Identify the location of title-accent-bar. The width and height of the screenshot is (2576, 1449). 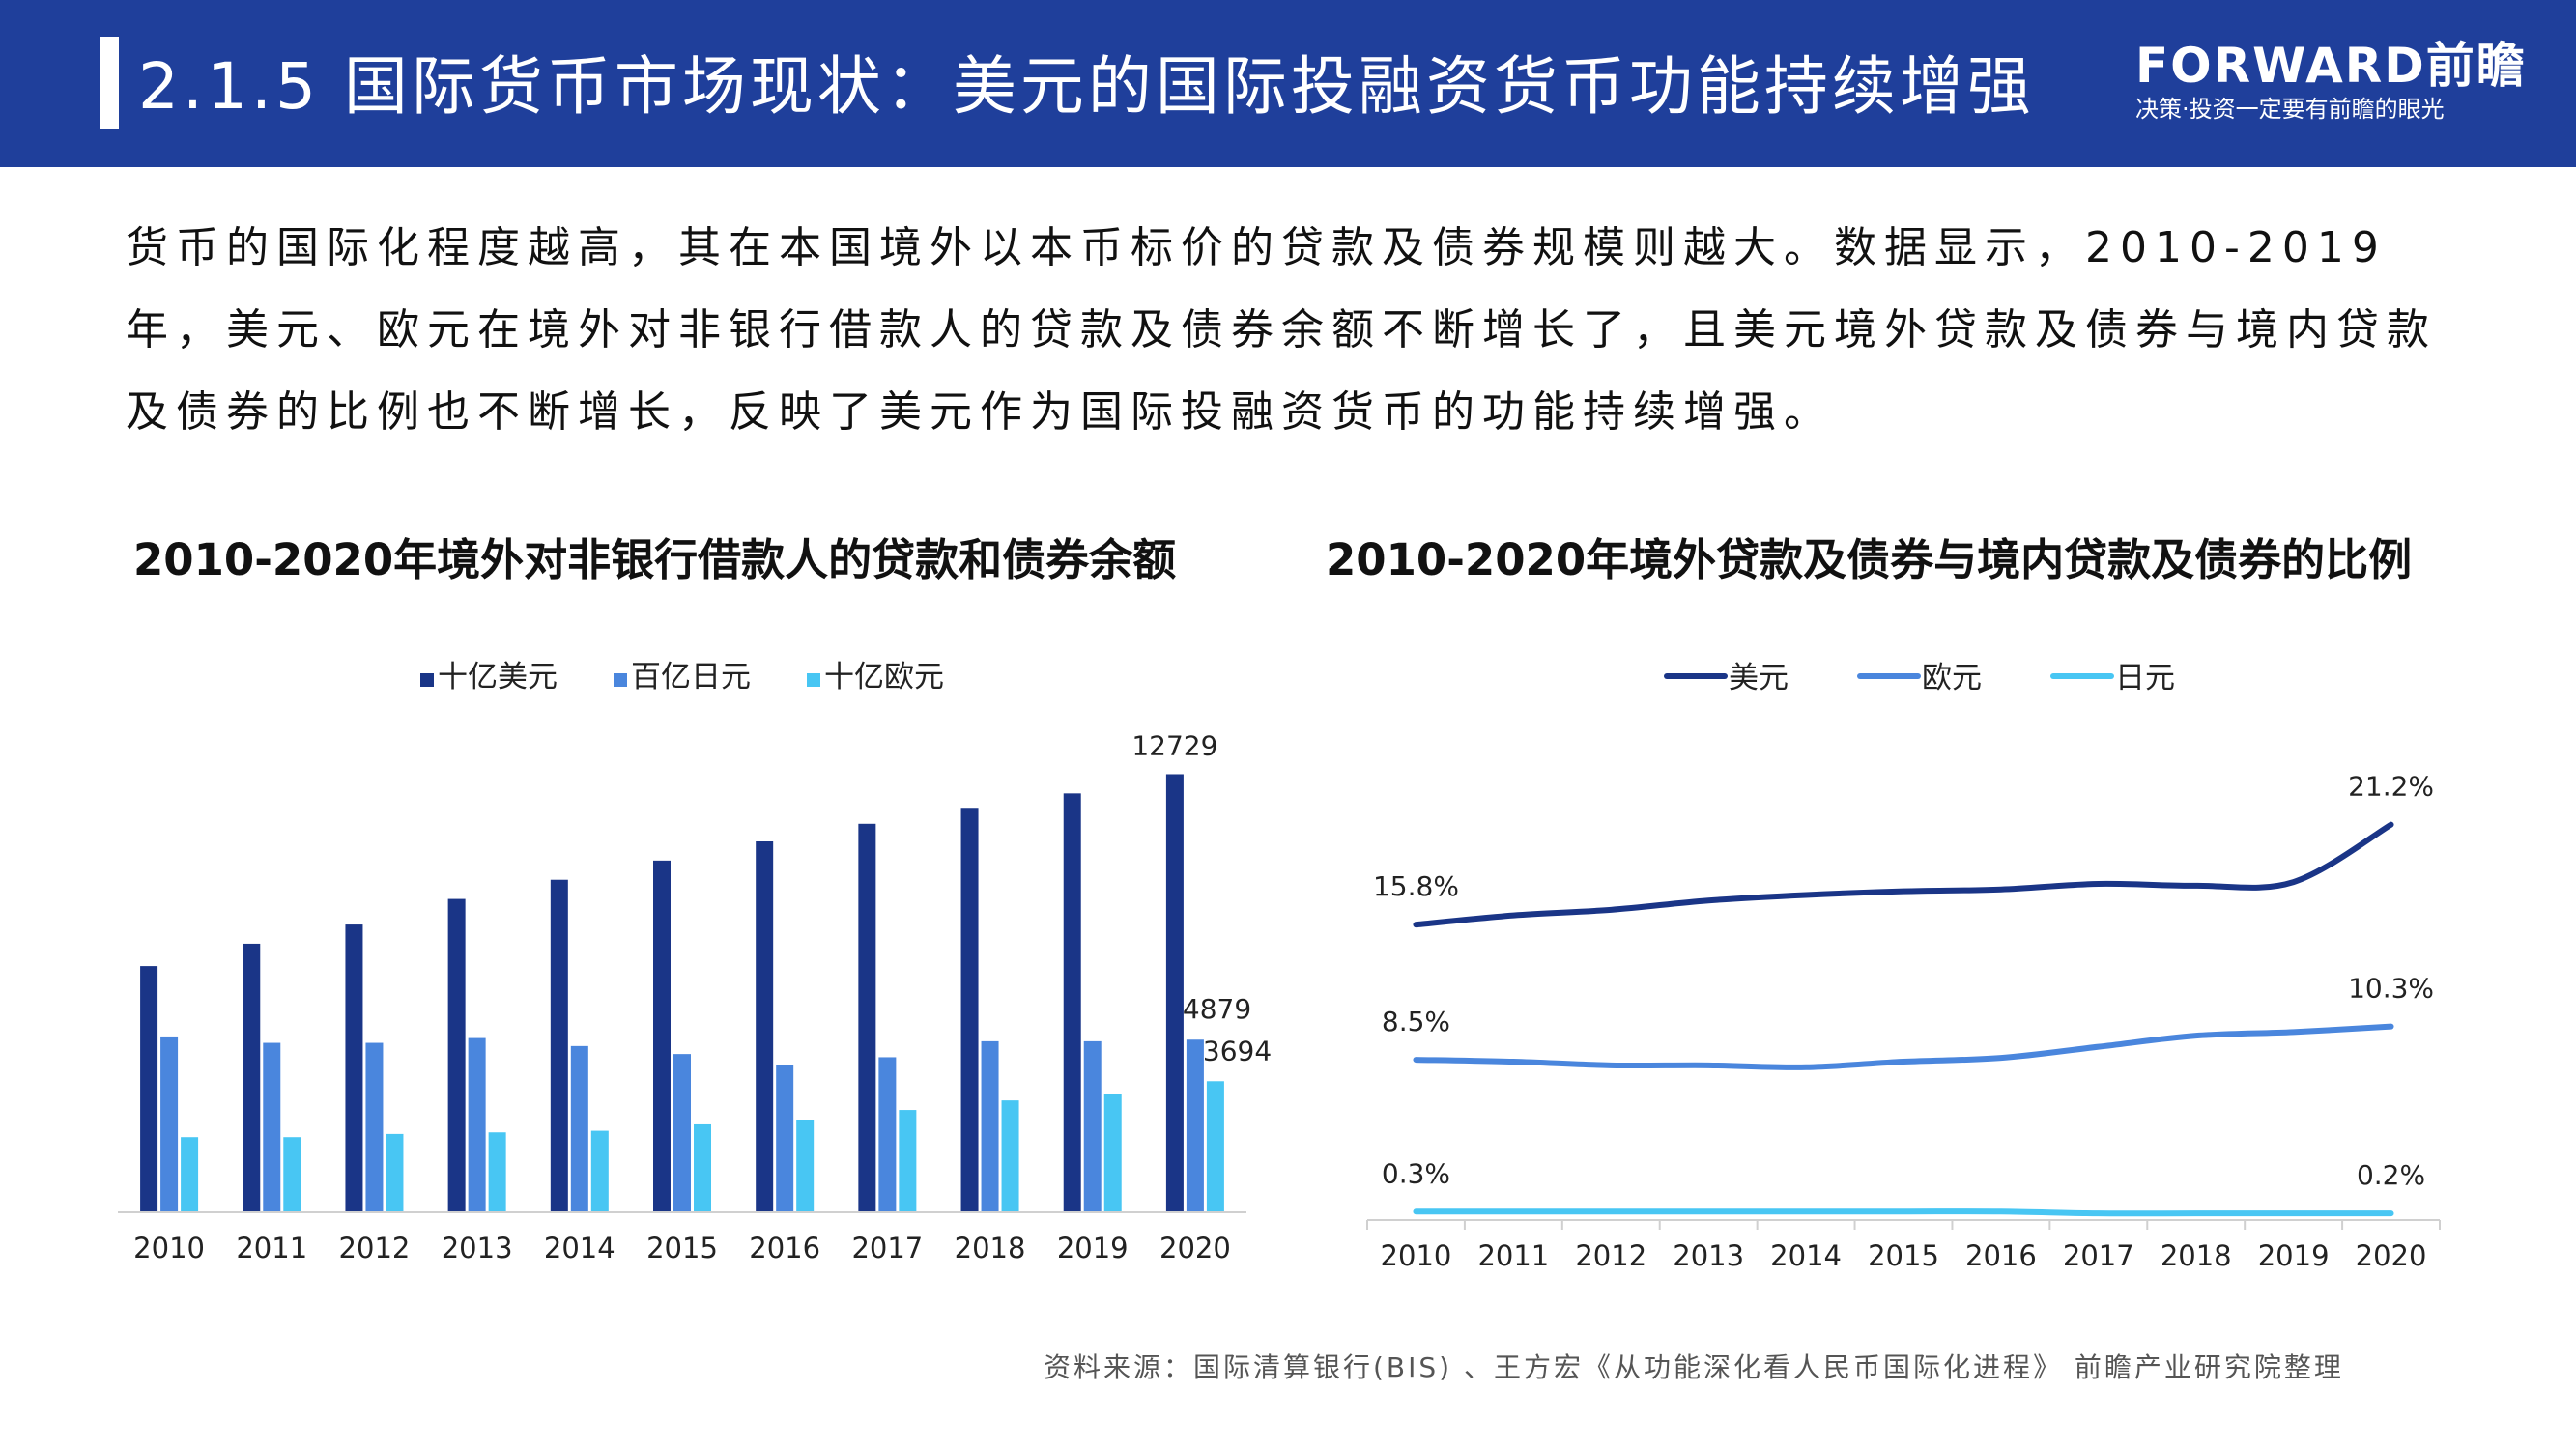
(110, 83).